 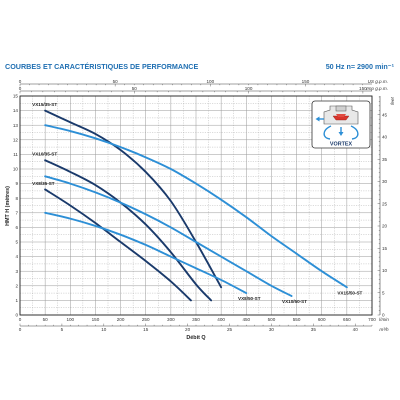 I want to click on m3h-tick-label: 10, so click(x=104, y=329).